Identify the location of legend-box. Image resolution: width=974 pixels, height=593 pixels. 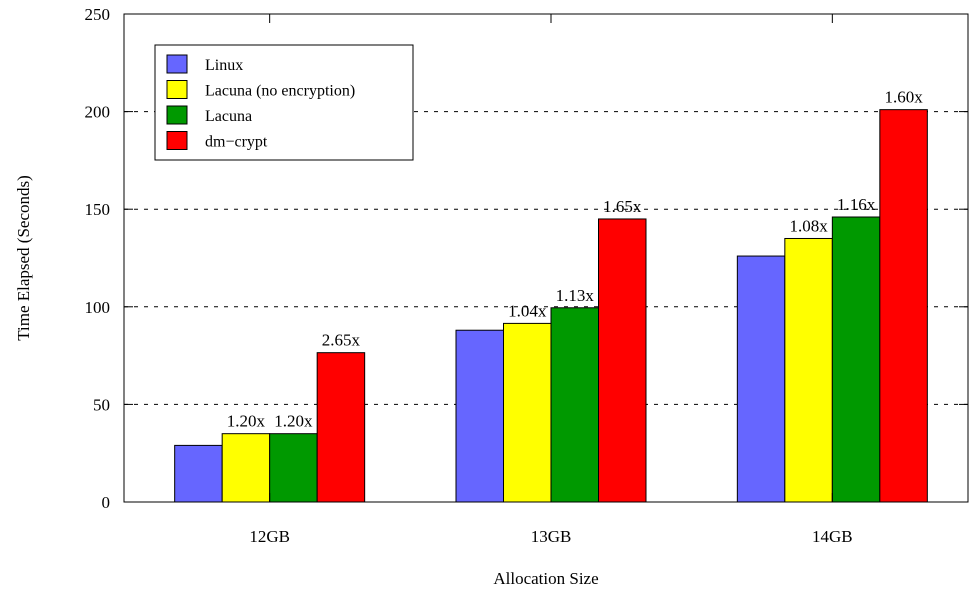
(284, 102).